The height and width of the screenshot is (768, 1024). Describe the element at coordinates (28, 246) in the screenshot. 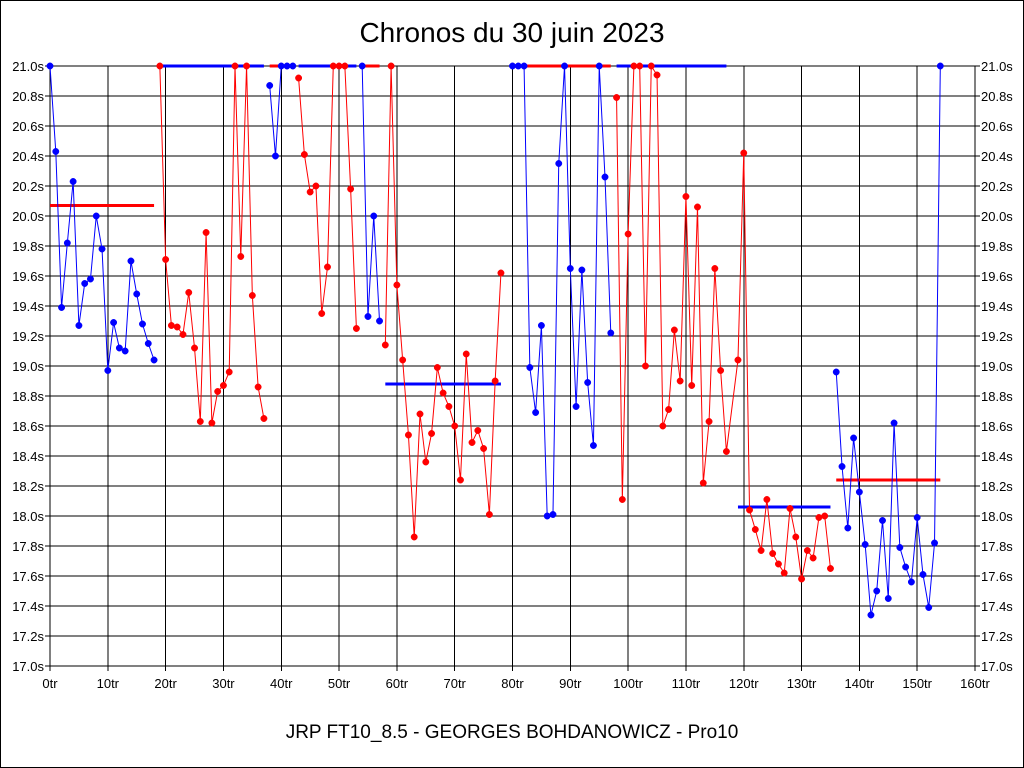

I see `y-tick-label-left: 19.8s` at that location.